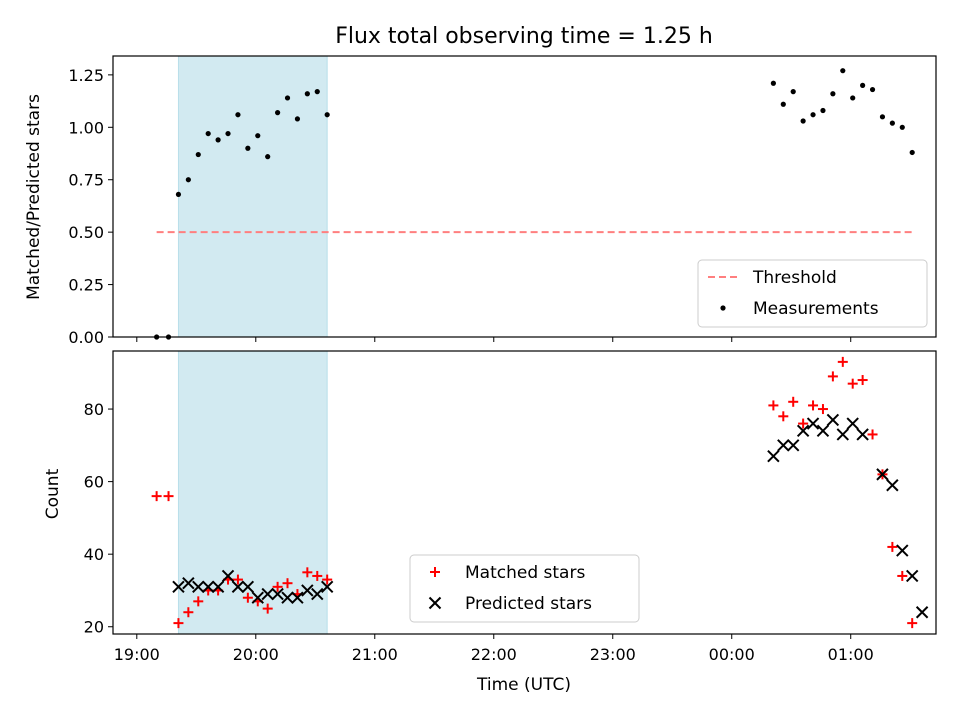 The image size is (960, 720). Describe the element at coordinates (86, 180) in the screenshot. I see `top-ytick-label: 0.75` at that location.